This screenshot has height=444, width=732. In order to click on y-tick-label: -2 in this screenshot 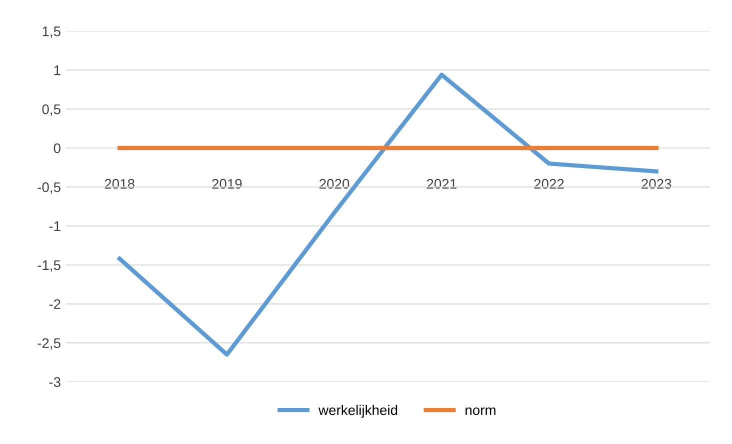, I will do `click(54, 304)`.